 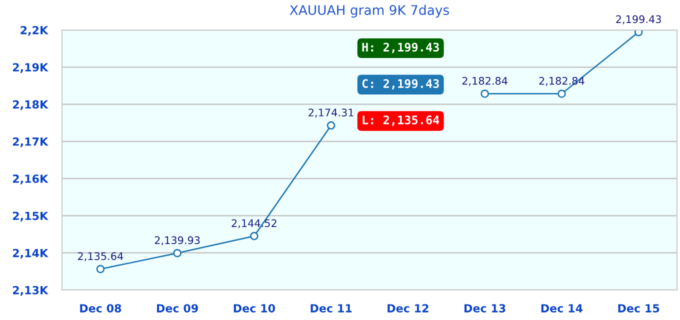 I want to click on data-label: 2,199.43, so click(x=638, y=19).